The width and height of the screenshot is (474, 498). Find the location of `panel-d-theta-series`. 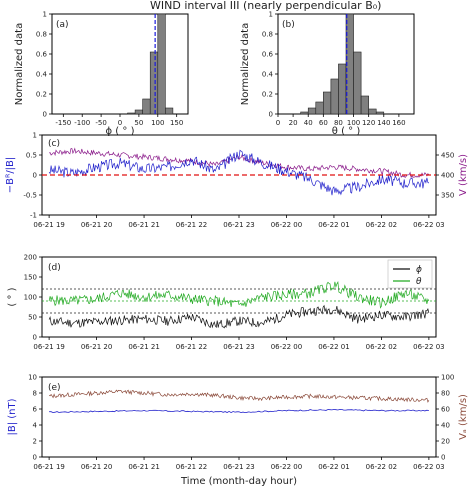

panel-d-theta-series is located at coordinates (239, 294).